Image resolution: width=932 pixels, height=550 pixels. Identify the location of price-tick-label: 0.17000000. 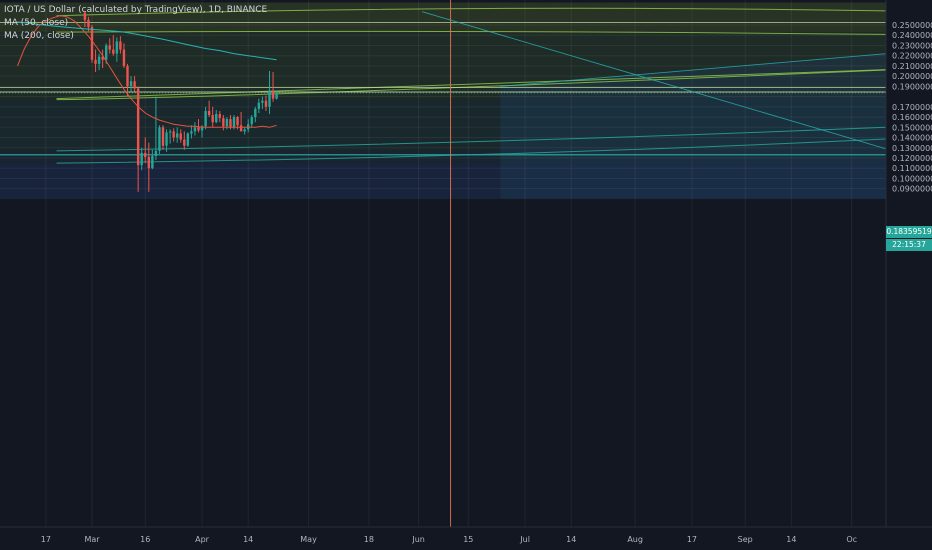
(912, 107).